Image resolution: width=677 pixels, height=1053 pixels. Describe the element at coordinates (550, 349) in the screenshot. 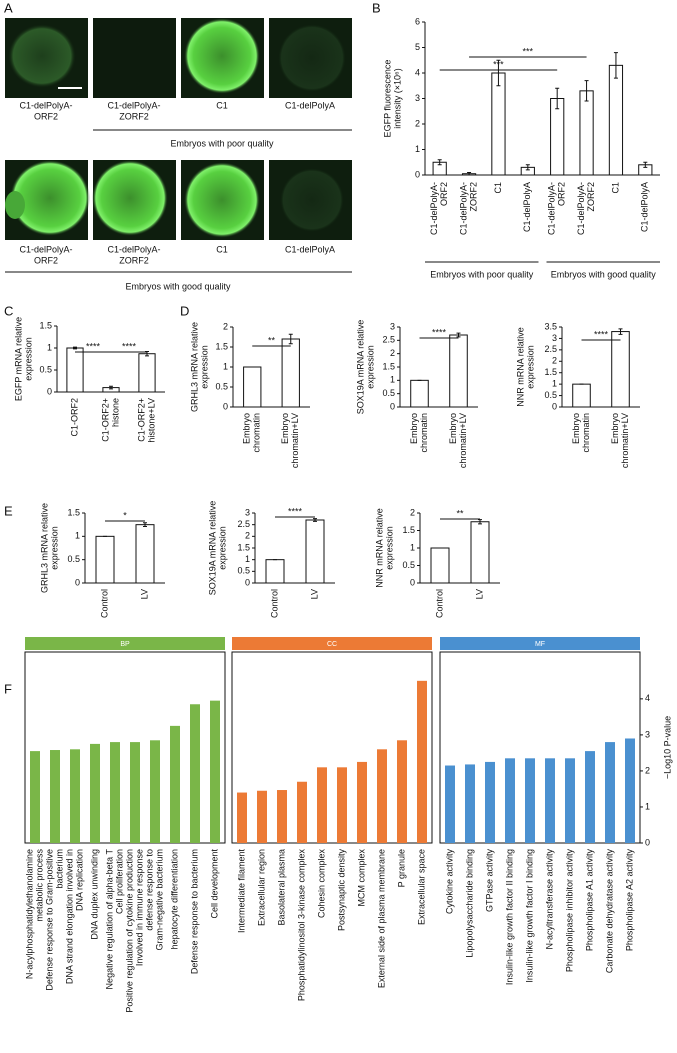

I see `y-tick-label: 2.5` at that location.